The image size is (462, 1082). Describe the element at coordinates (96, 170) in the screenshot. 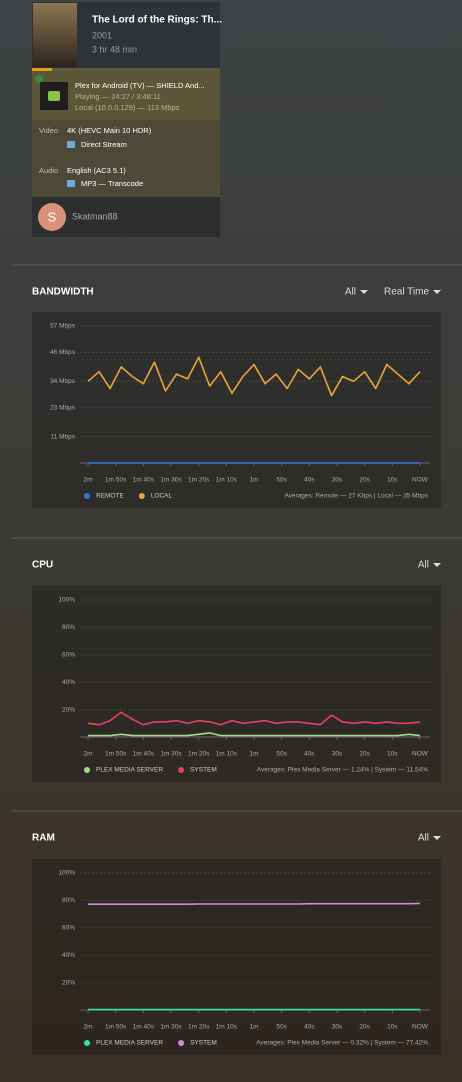

I see `audio-info: English (AC3 5.1)` at that location.